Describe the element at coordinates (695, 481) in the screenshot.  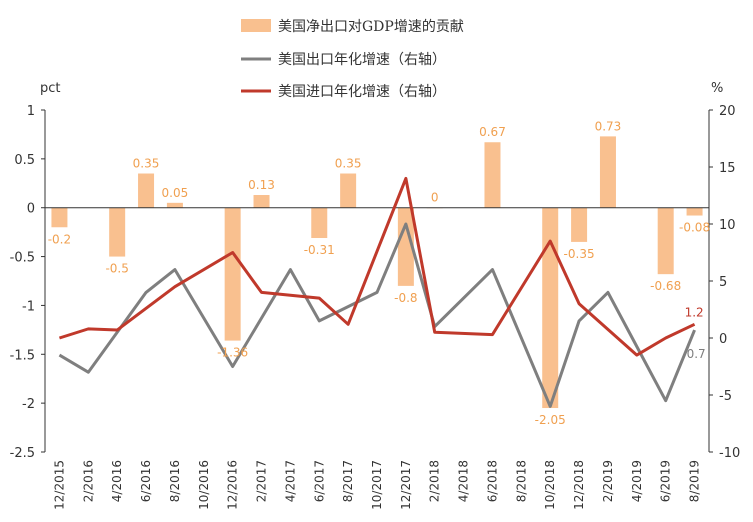
I see `x-tick-label: 8/2019` at that location.